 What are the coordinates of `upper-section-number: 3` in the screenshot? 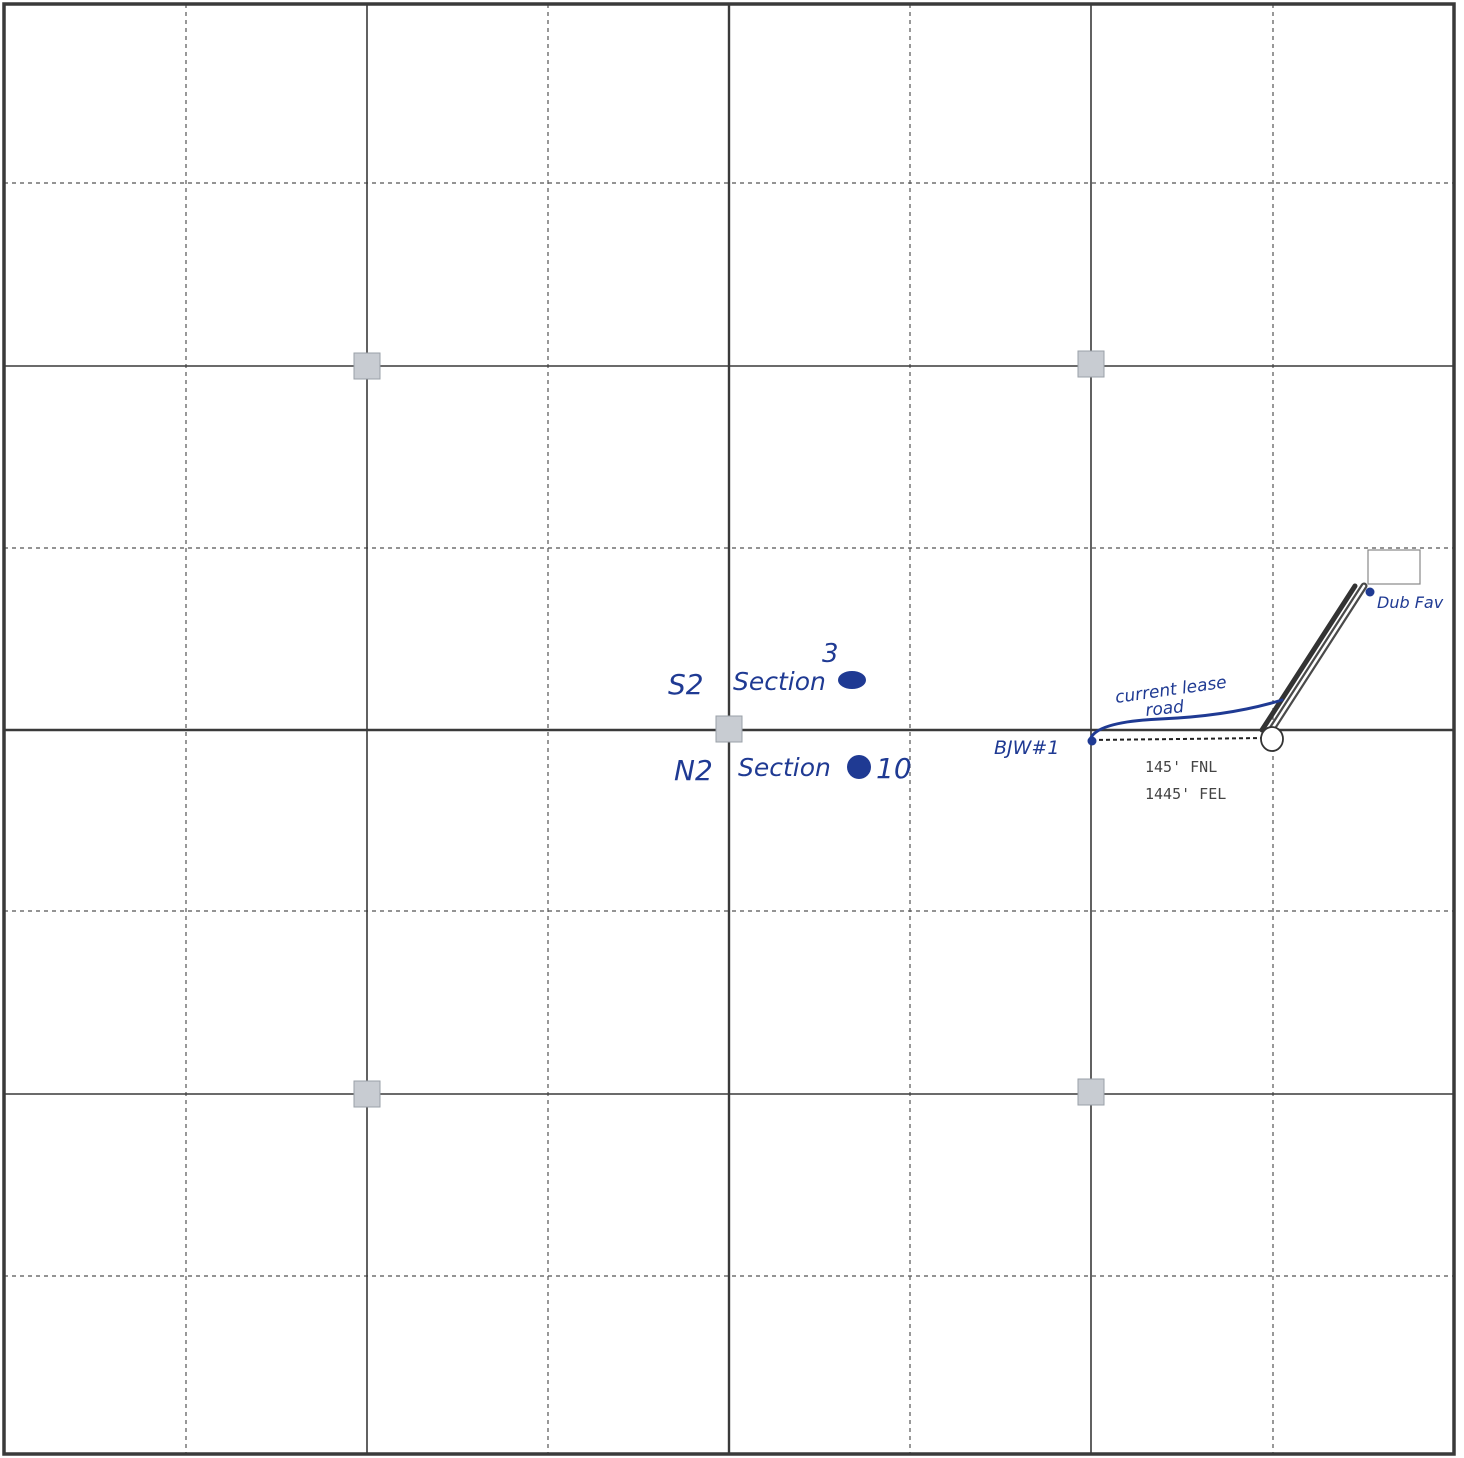 It's located at (830, 654).